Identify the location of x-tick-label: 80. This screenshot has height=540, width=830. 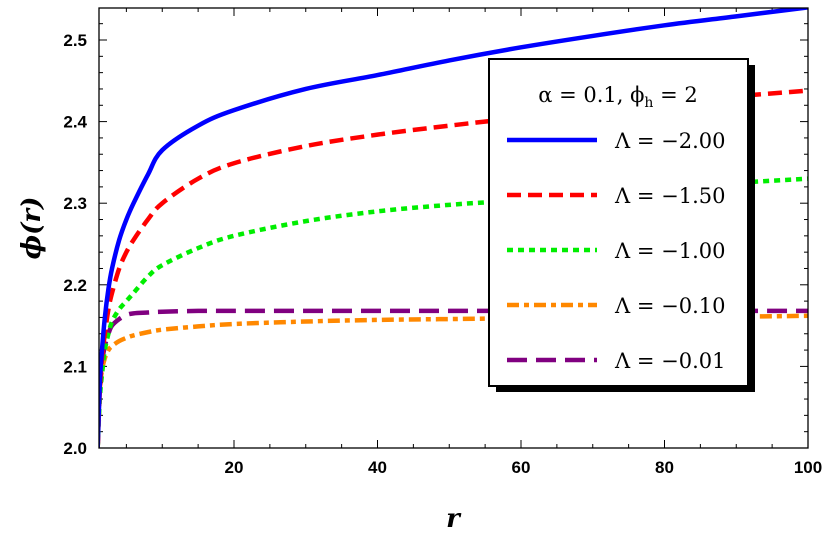
(664, 467).